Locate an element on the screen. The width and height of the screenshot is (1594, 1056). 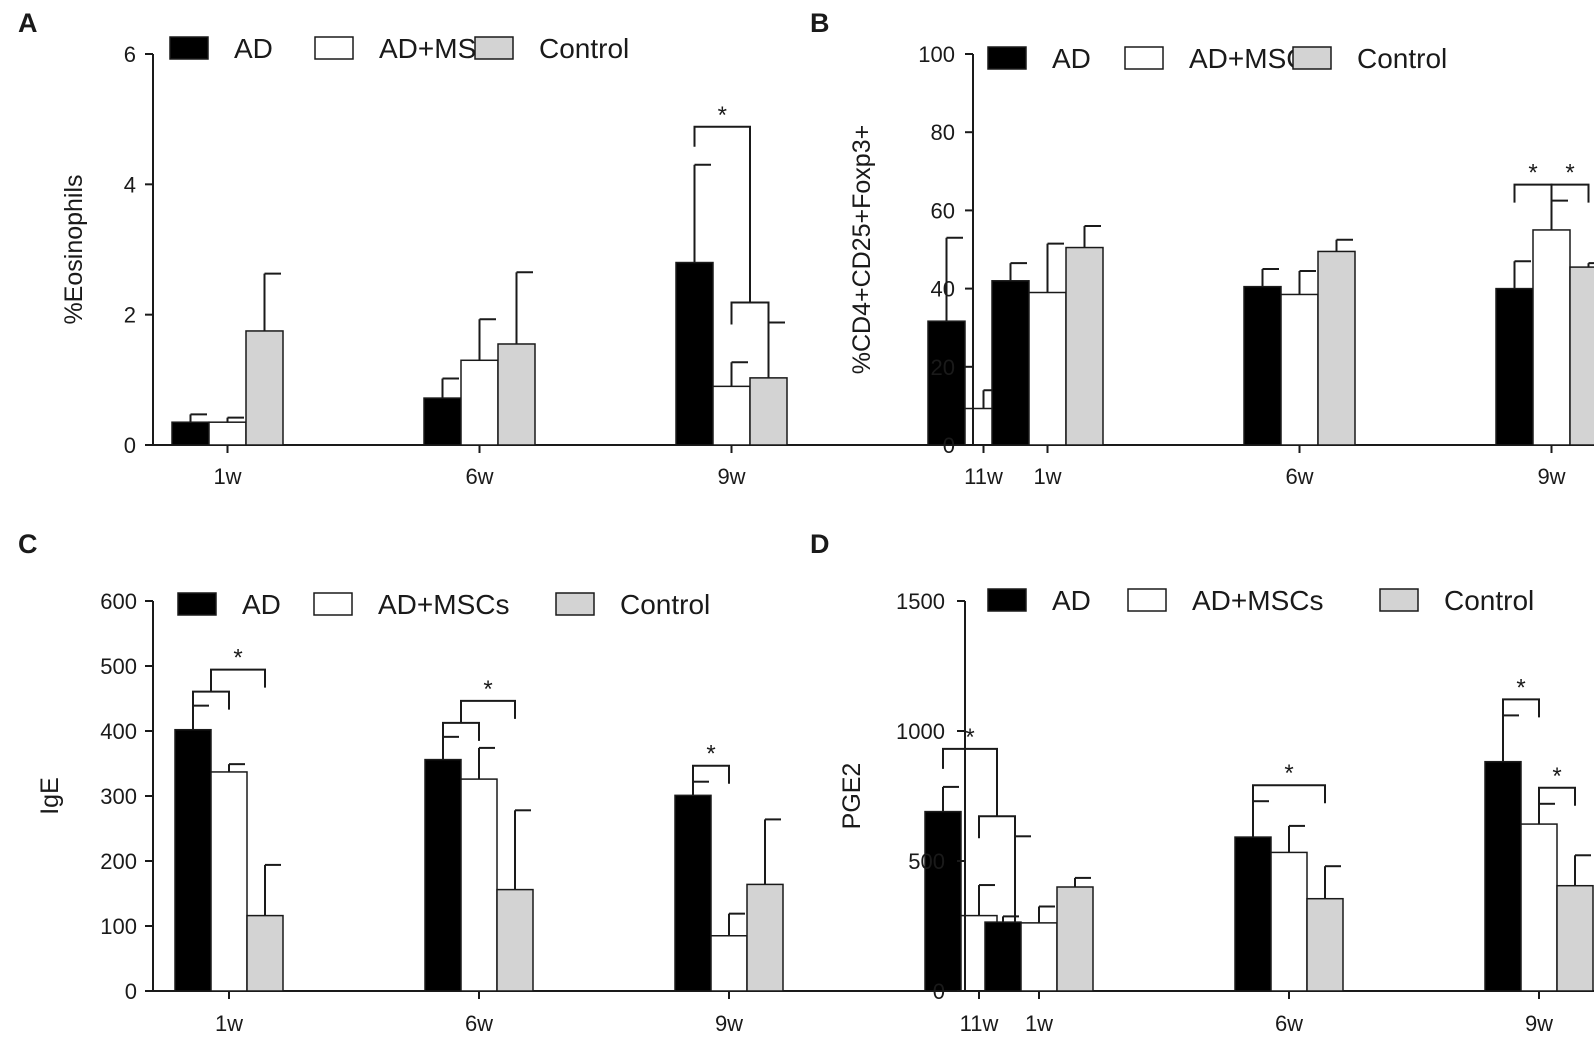
y-tick-label: 300 is located at coordinates (118, 796).